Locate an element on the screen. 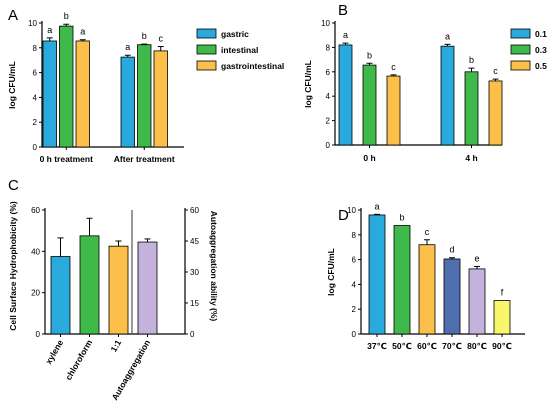  panel-b-legend-label: 0.5 is located at coordinates (541, 66).